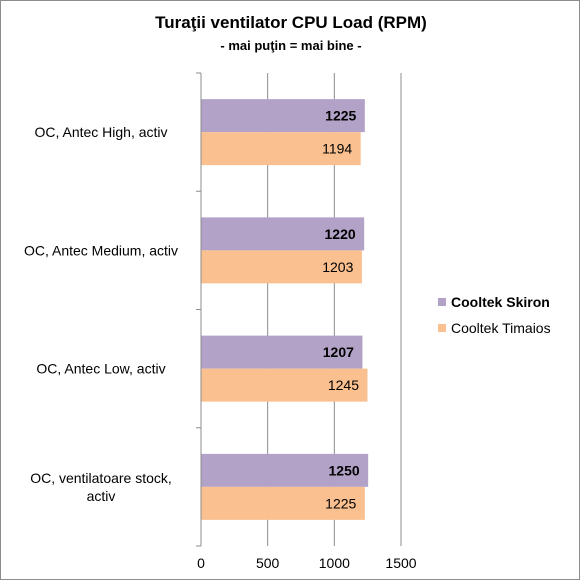 Image resolution: width=580 pixels, height=581 pixels. What do you see at coordinates (290, 45) in the screenshot?
I see `chart-subtitle: - mai puţin = mai bine -` at bounding box center [290, 45].